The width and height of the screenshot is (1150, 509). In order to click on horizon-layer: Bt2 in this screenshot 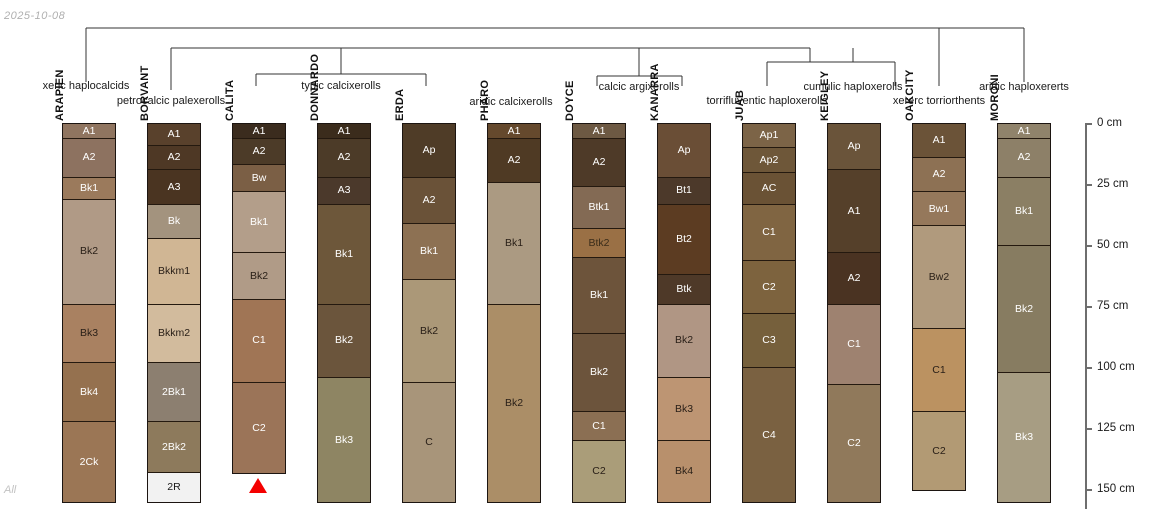, I will do `click(684, 240)`.